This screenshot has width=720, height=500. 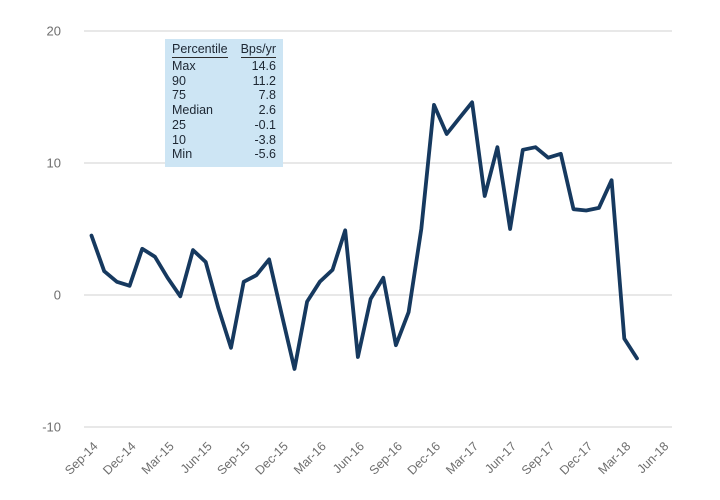 What do you see at coordinates (224, 125) in the screenshot?
I see `percentile-table-row: 25 -0.1` at bounding box center [224, 125].